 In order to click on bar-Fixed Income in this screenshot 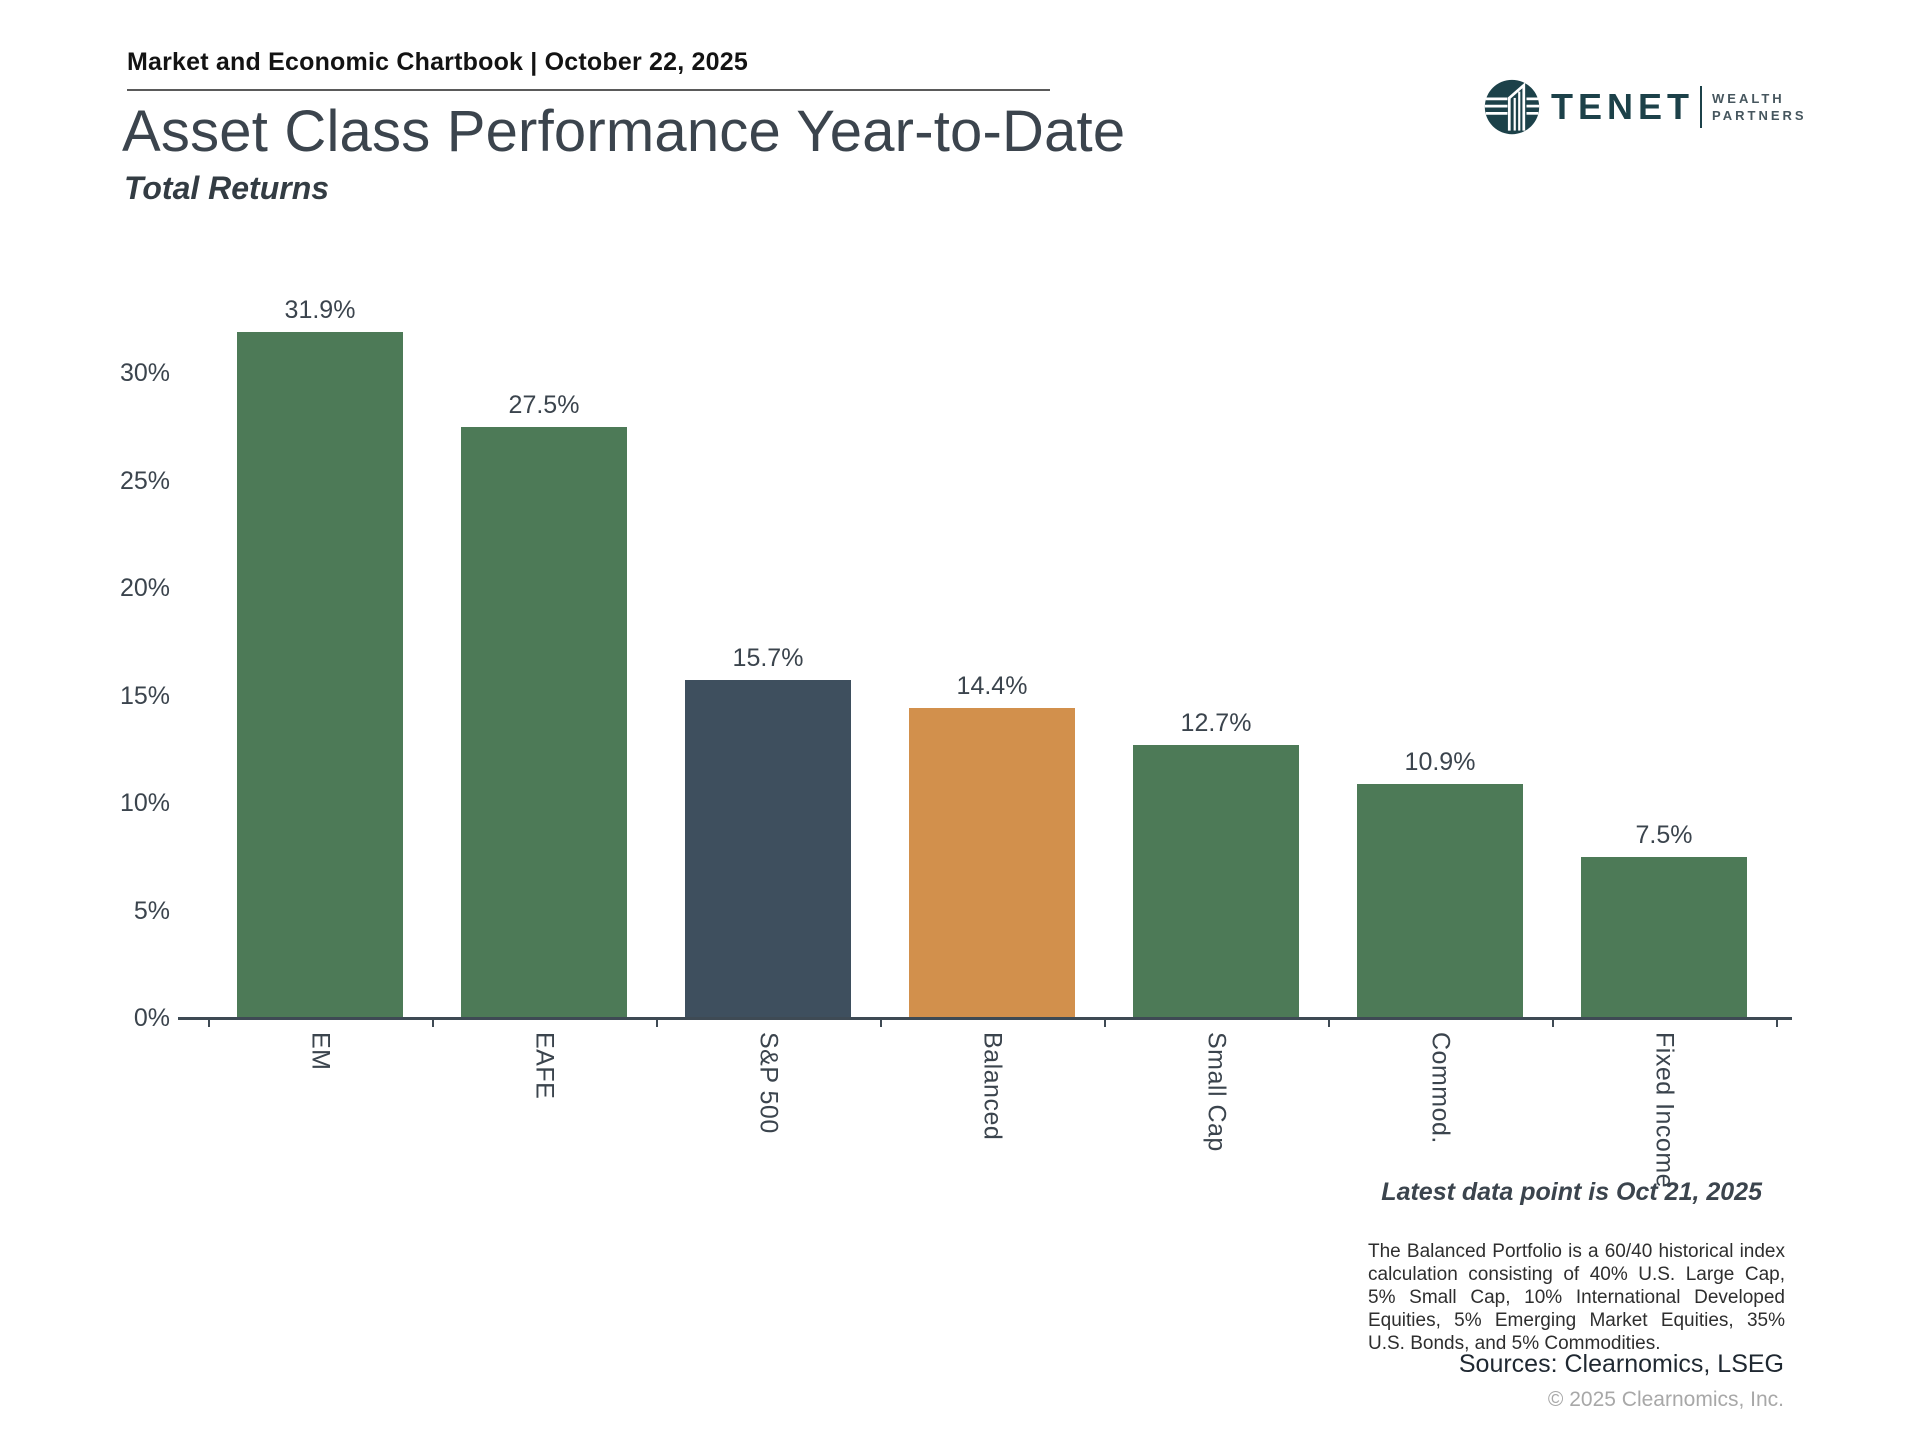, I will do `click(1664, 937)`.